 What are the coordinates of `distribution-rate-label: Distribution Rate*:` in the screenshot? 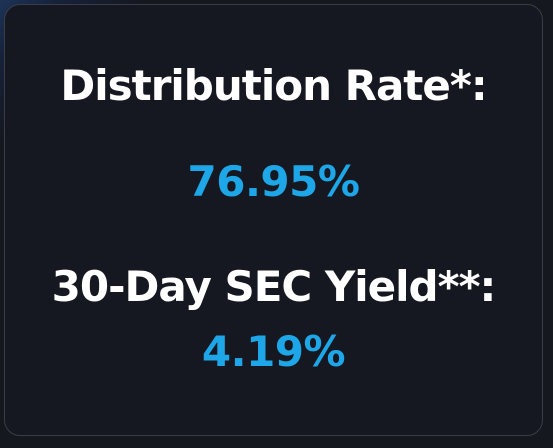 It's located at (273, 85).